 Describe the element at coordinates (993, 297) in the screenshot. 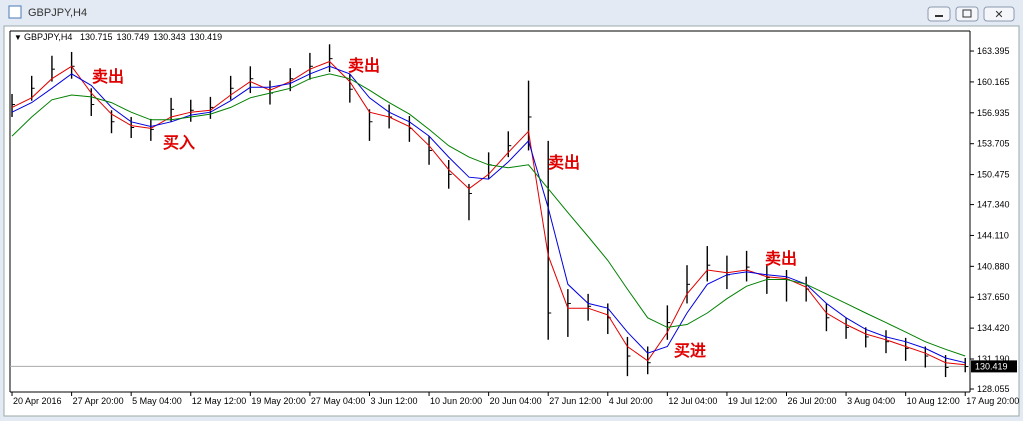

I see `y-tick-label: 137.650` at that location.